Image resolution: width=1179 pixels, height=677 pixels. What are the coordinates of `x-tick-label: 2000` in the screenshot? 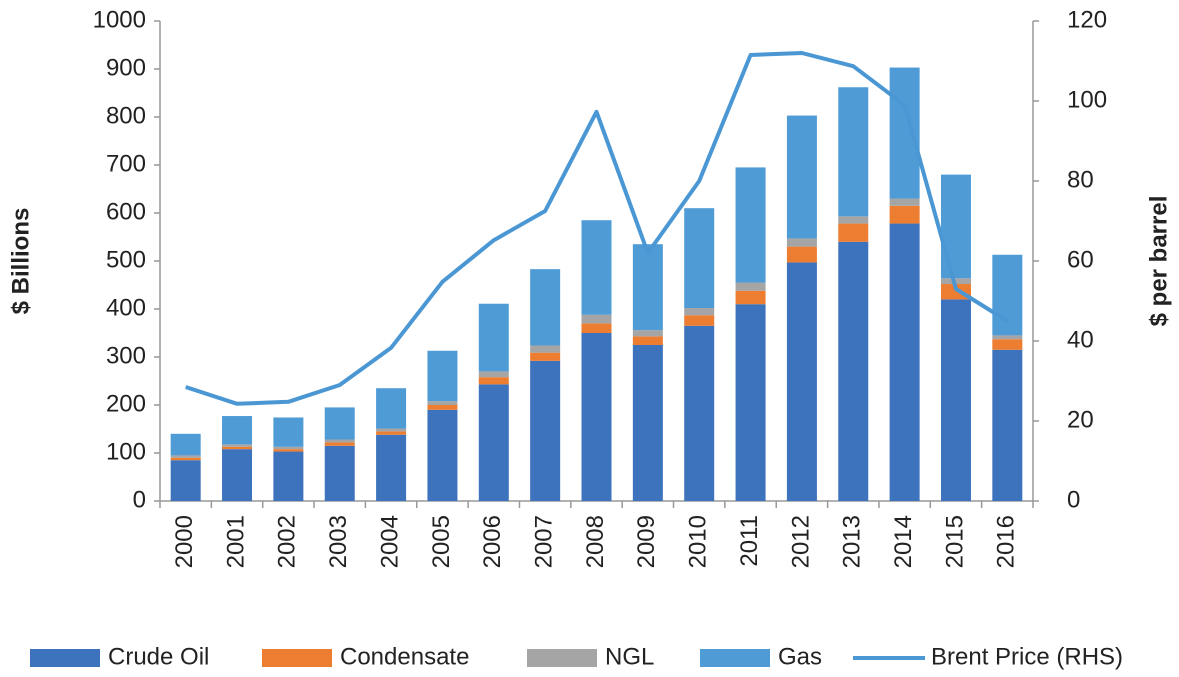 It's located at (184, 541).